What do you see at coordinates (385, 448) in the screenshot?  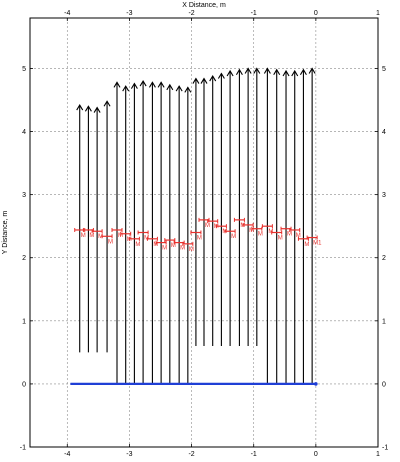 I see `y-tick-label-right: -1` at bounding box center [385, 448].